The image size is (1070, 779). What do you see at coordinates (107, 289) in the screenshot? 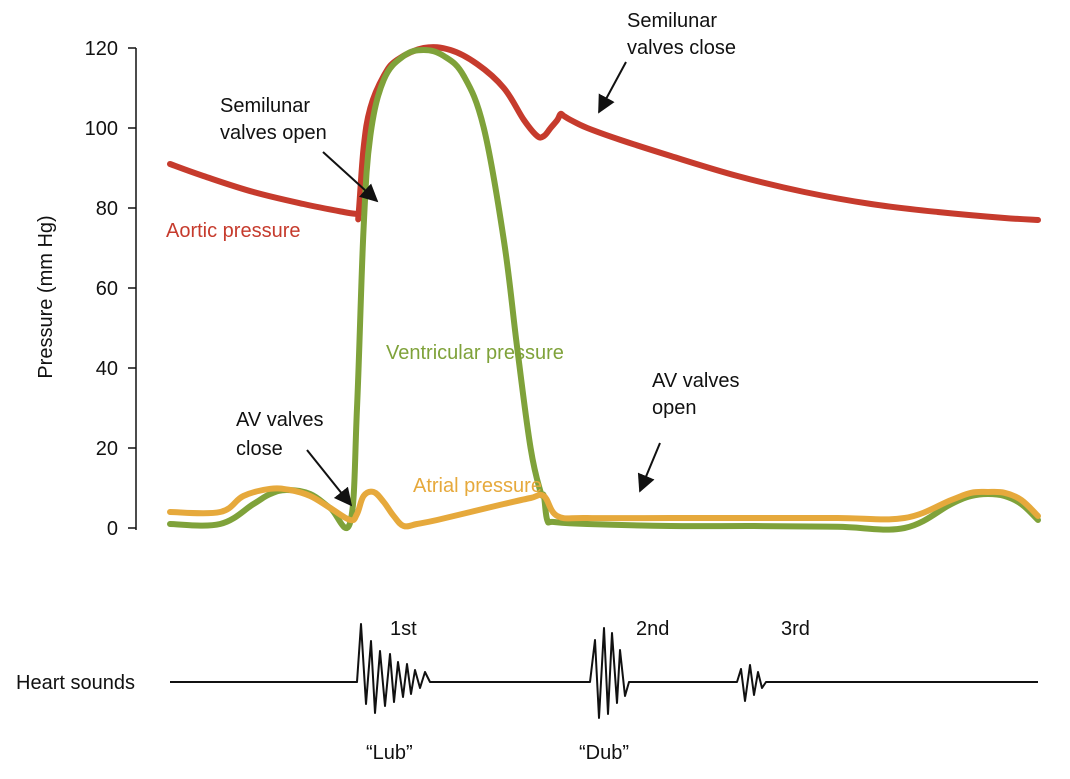
I see `y-tick-label: 60` at bounding box center [107, 289].